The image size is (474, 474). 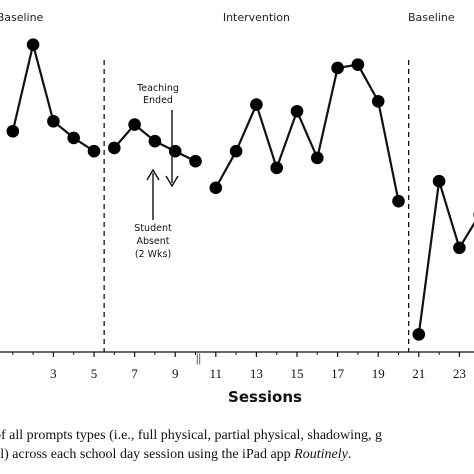 What do you see at coordinates (153, 174) in the screenshot?
I see `student-absent-arrow-head` at bounding box center [153, 174].